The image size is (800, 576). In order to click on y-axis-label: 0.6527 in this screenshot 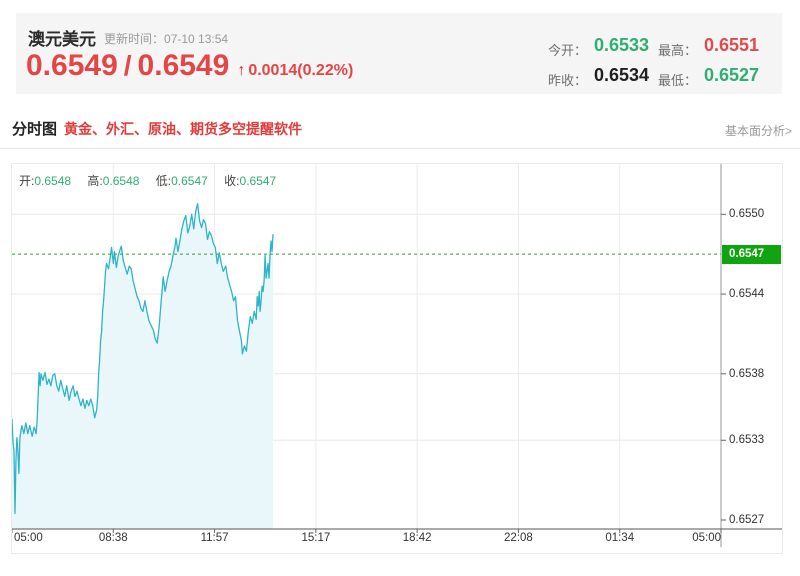, I will do `click(747, 520)`.